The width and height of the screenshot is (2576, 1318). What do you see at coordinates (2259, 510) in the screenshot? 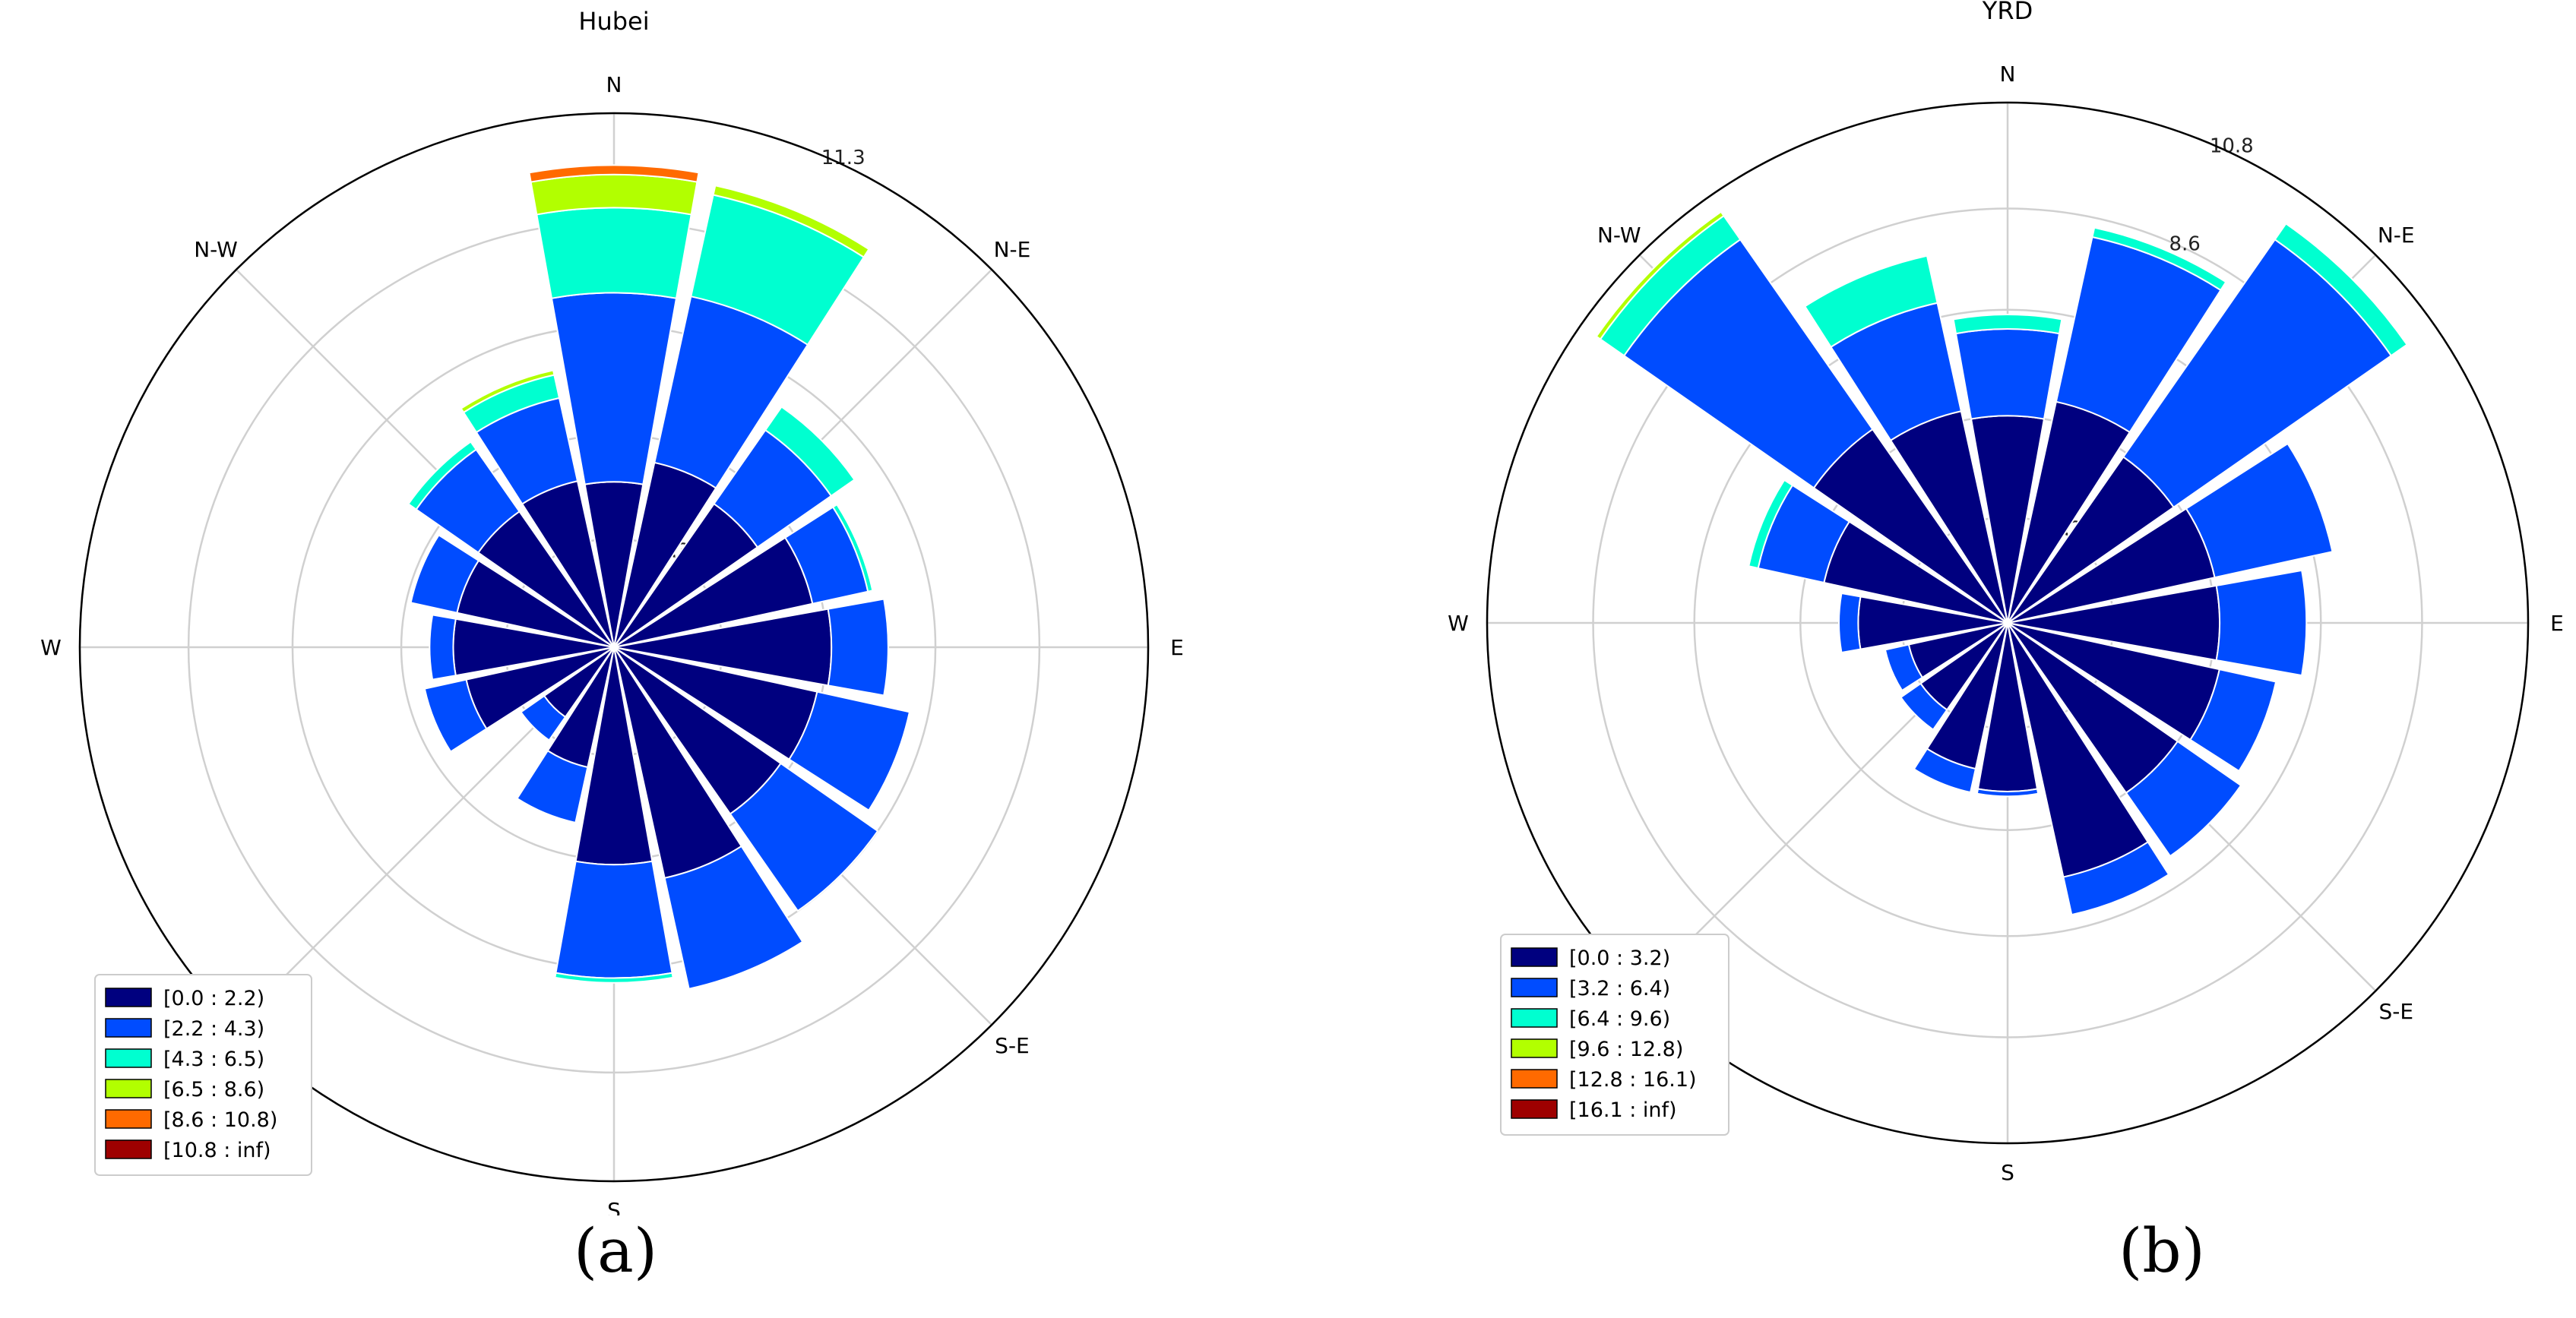
I see `bar-ene-bin1` at bounding box center [2259, 510].